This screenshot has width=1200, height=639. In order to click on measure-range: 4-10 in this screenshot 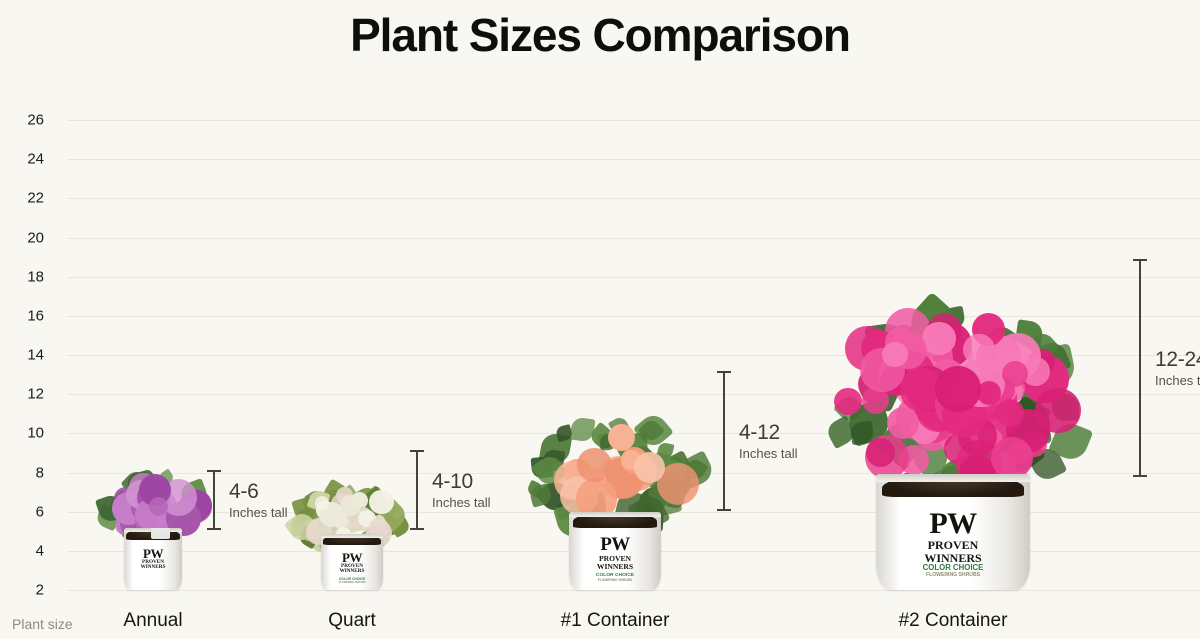, I will do `click(452, 481)`.